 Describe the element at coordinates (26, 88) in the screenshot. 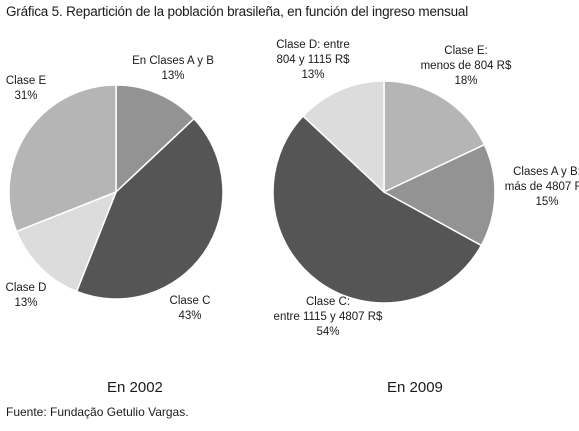

I see `pie-0-slice-3-label: Clase E 31%` at that location.